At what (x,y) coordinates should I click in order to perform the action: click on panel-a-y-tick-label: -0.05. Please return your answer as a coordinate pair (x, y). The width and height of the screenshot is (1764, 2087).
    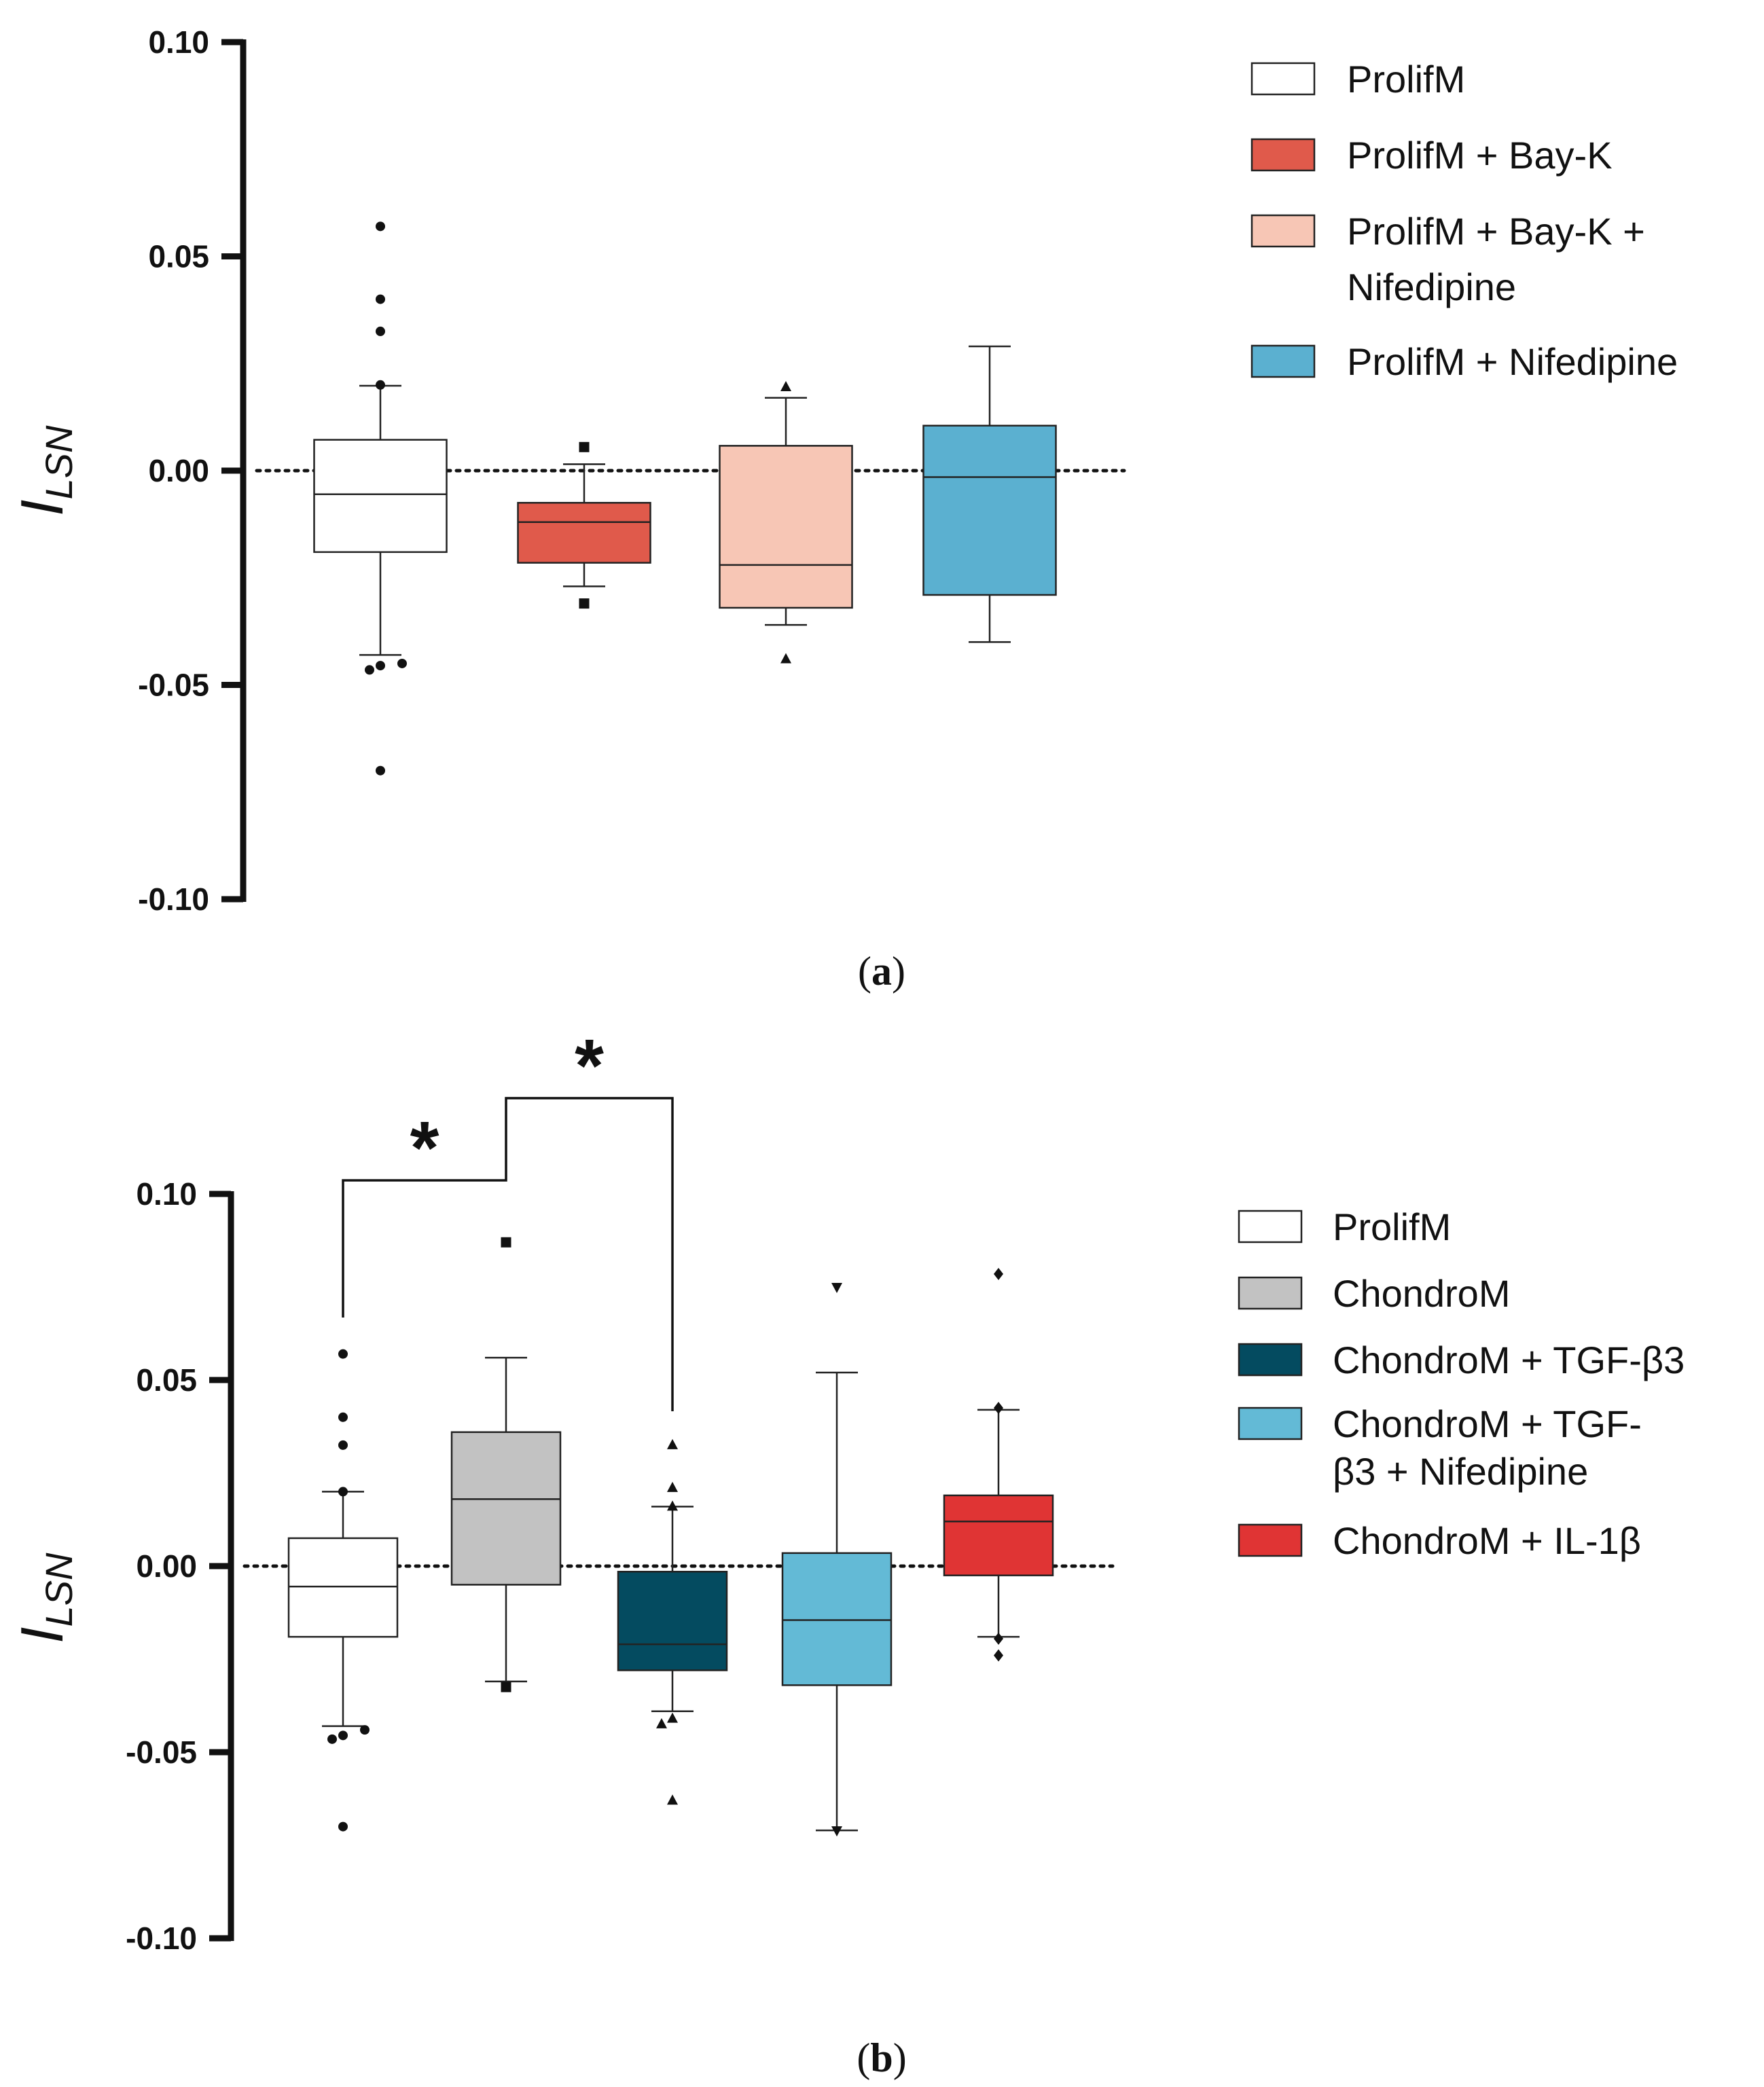
    Looking at the image, I should click on (173, 685).